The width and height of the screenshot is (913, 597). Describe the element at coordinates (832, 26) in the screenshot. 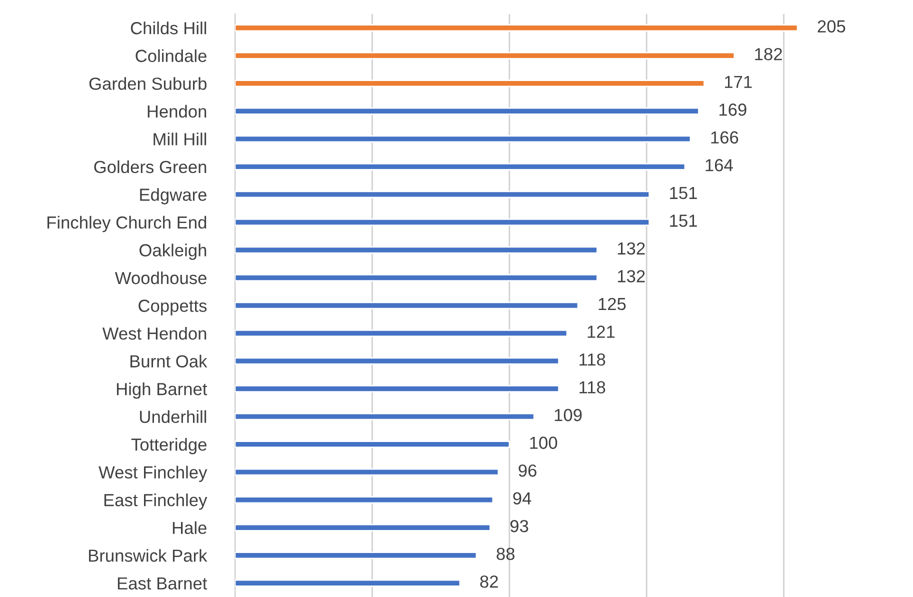

I see `data-label: 205` at that location.